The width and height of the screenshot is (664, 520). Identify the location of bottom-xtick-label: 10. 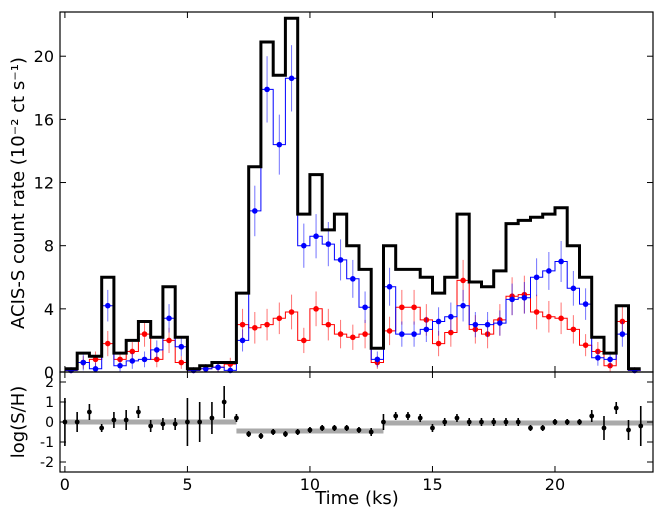
(310, 484).